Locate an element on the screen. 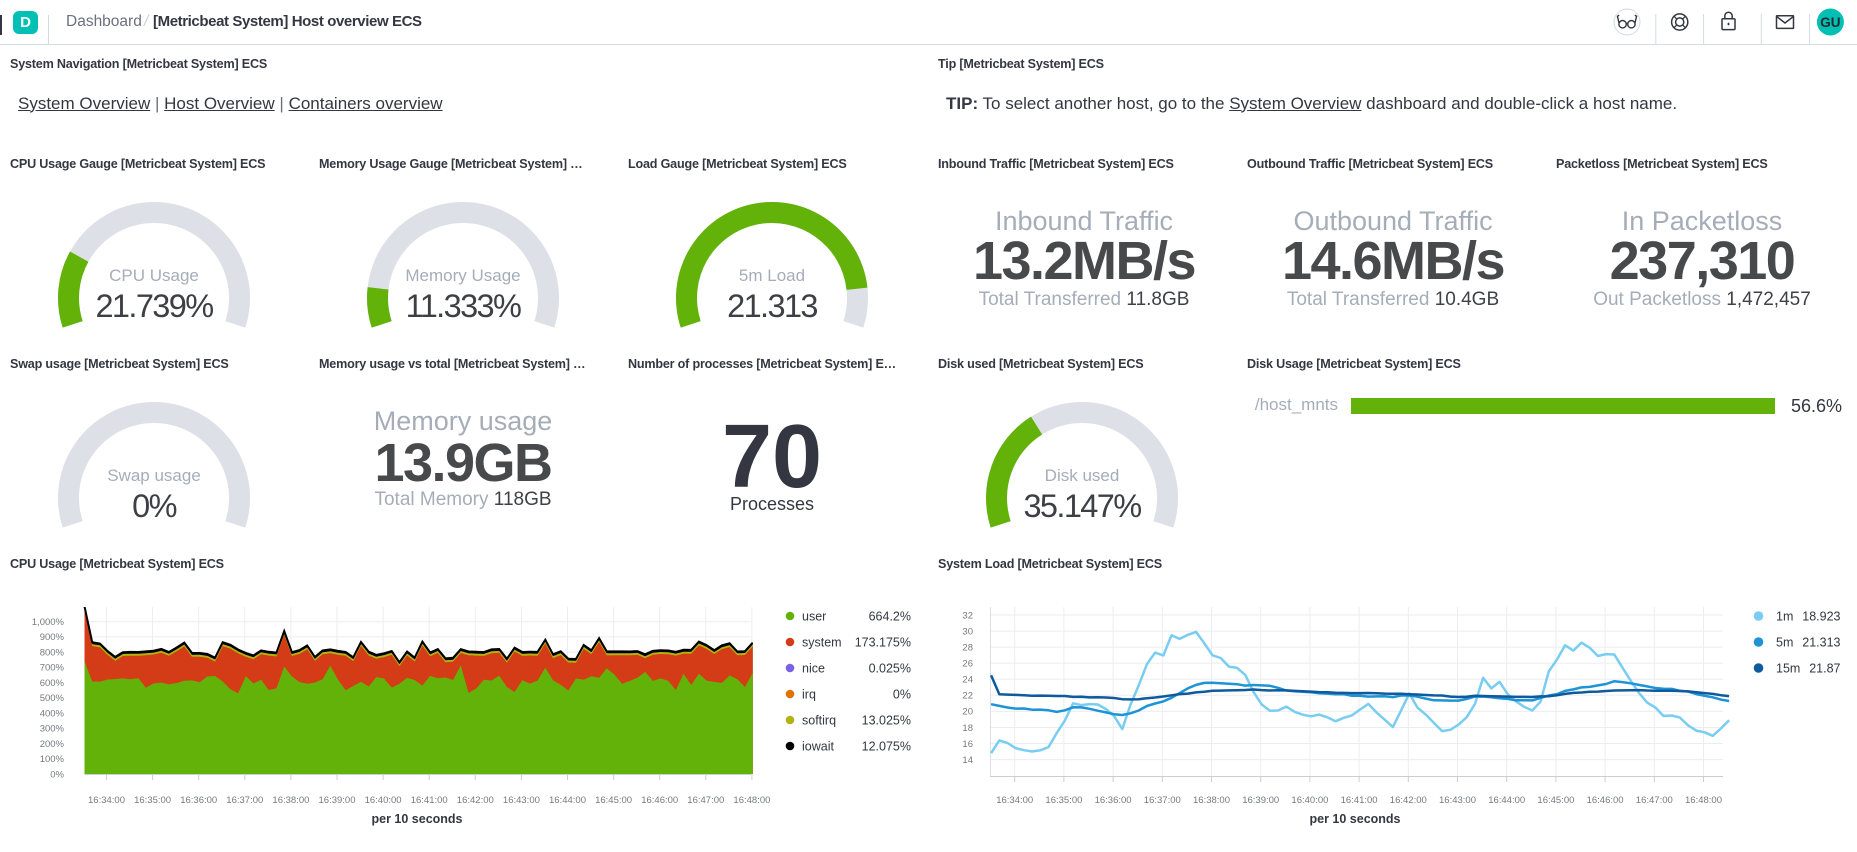 Image resolution: width=1857 pixels, height=852 pixels. svg-text: 100% is located at coordinates (52, 759).